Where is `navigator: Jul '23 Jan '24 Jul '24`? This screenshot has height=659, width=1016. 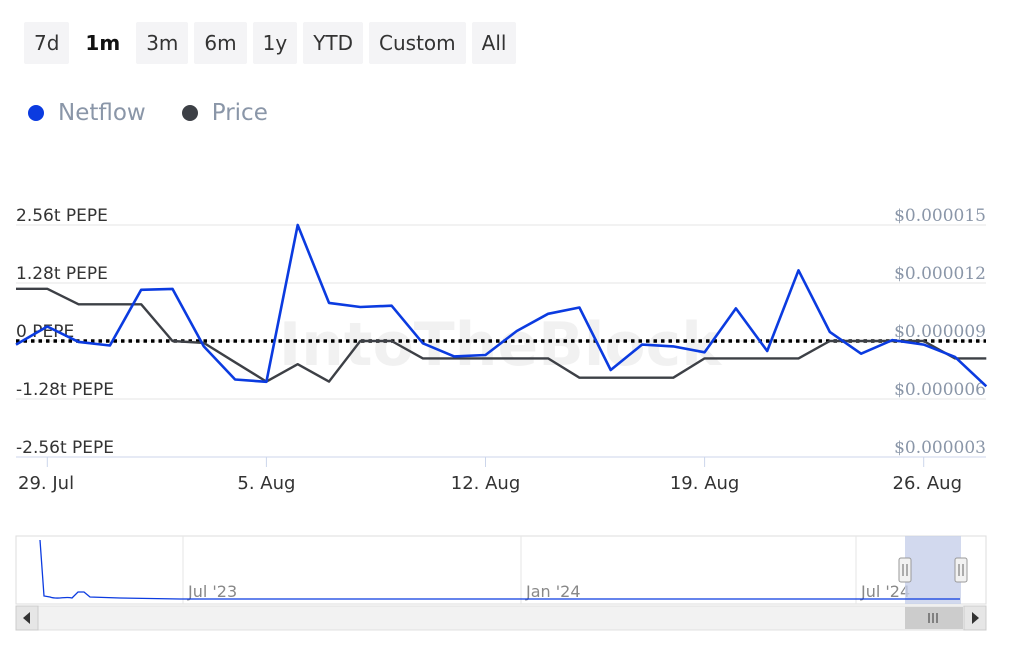 navigator: Jul '23 Jan '24 Jul '24 is located at coordinates (501, 583).